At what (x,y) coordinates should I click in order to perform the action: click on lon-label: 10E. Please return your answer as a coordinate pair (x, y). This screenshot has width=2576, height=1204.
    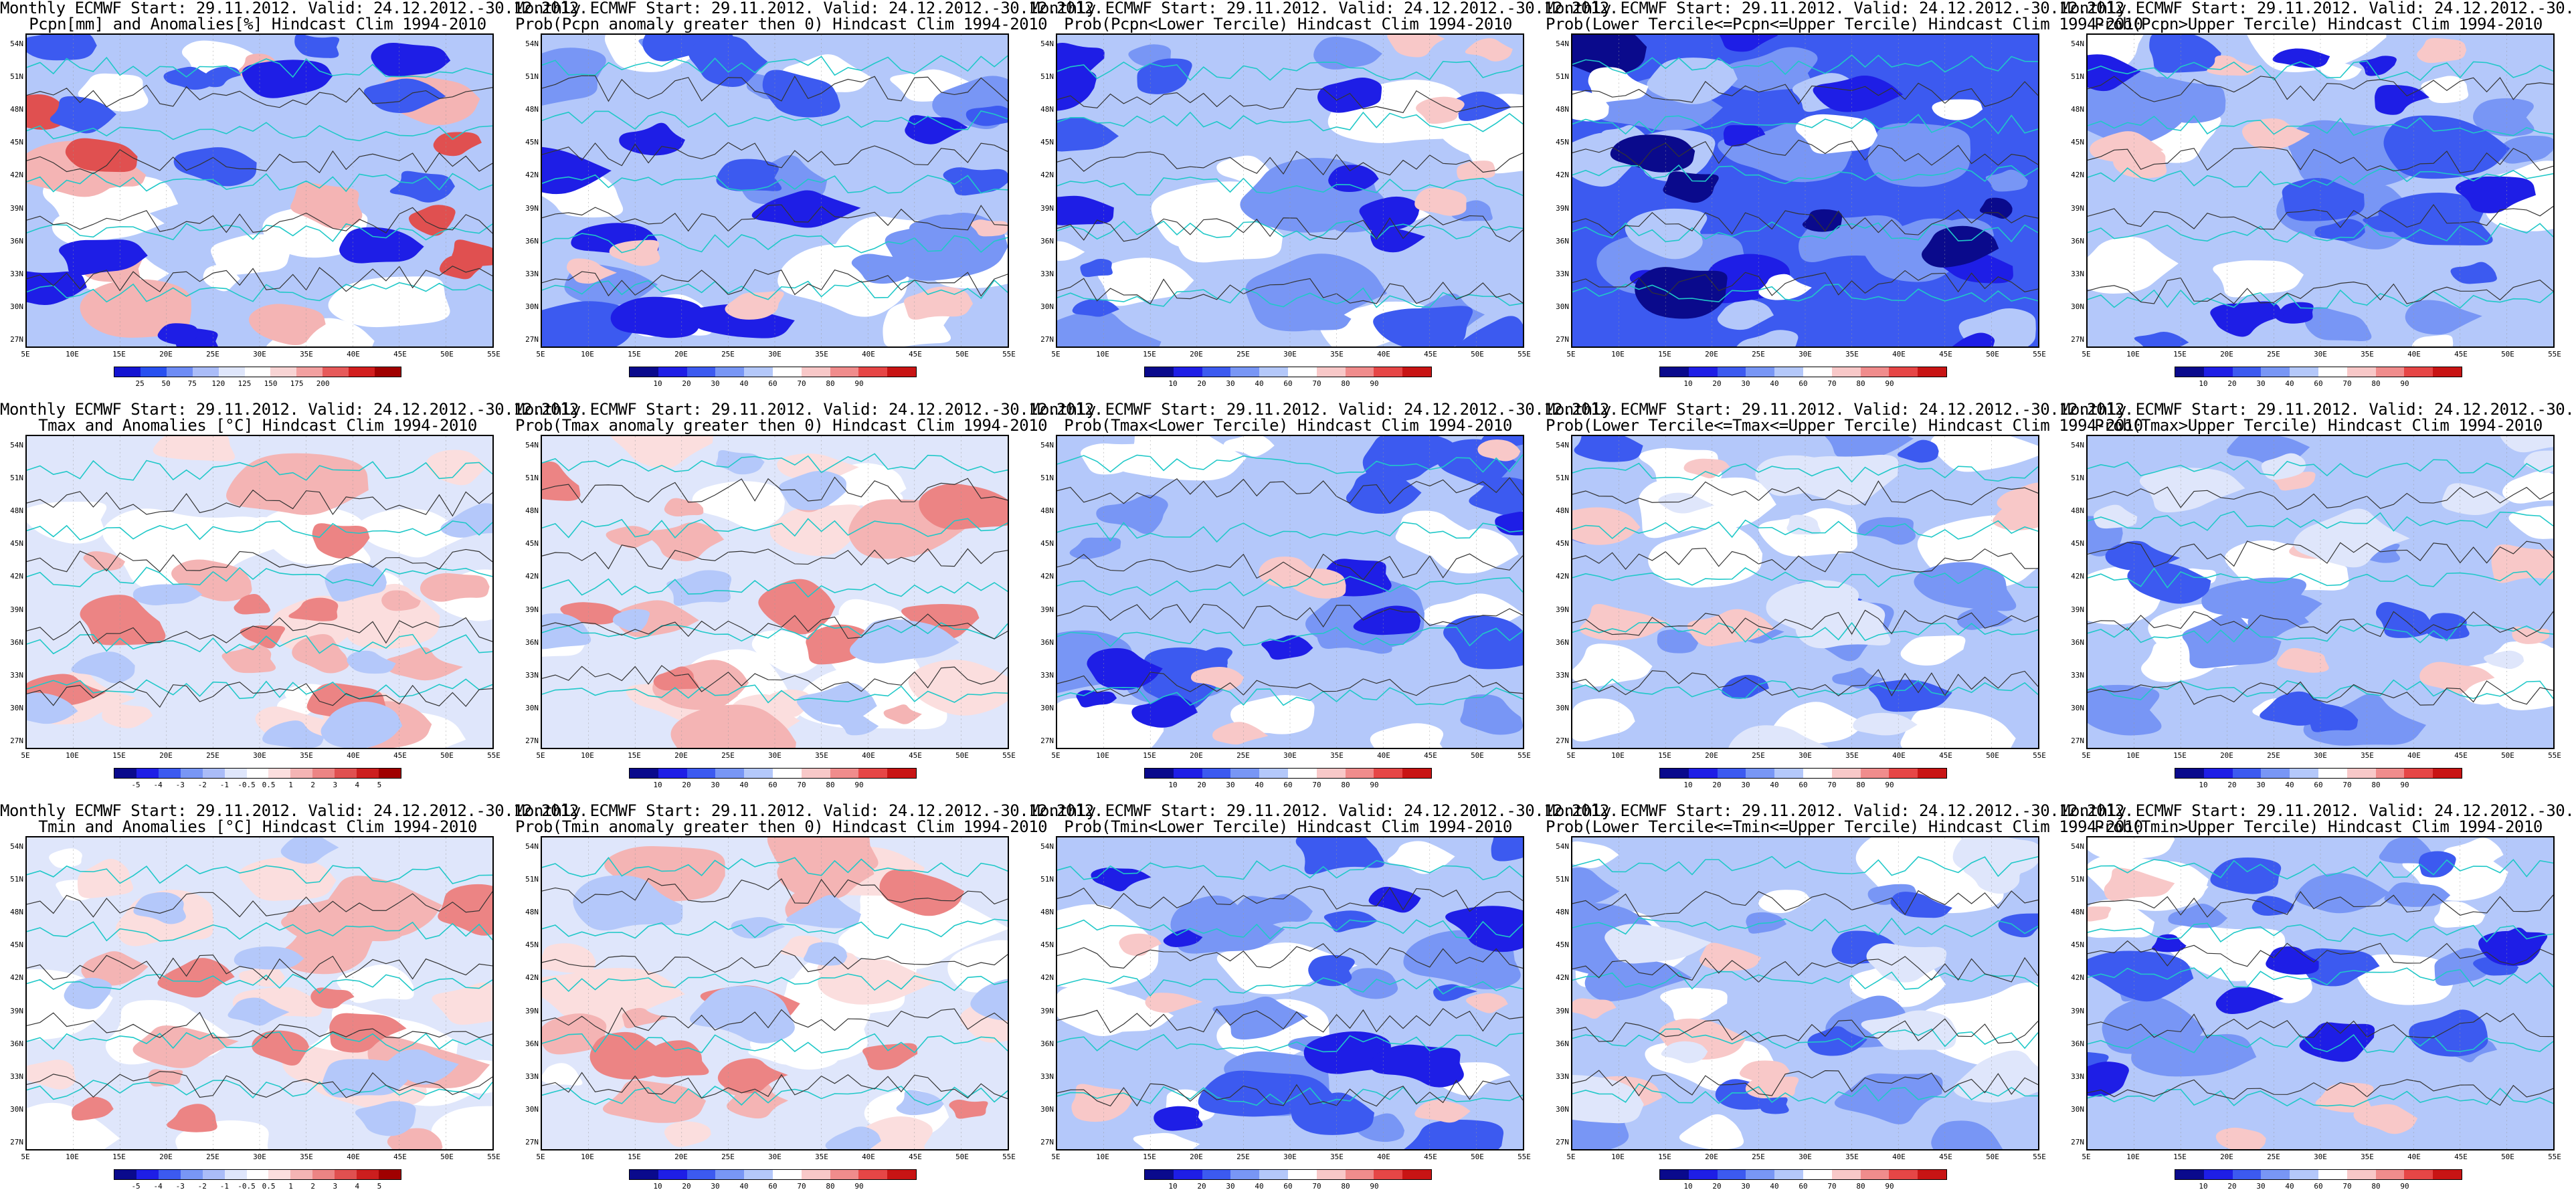
    Looking at the image, I should click on (1102, 354).